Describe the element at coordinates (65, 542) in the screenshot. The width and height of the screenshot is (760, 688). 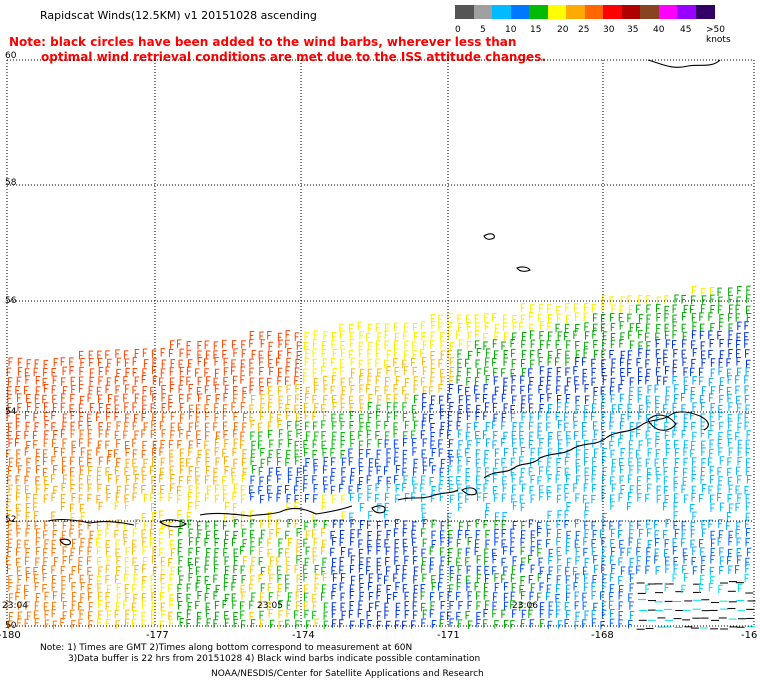
I see `coastline` at that location.